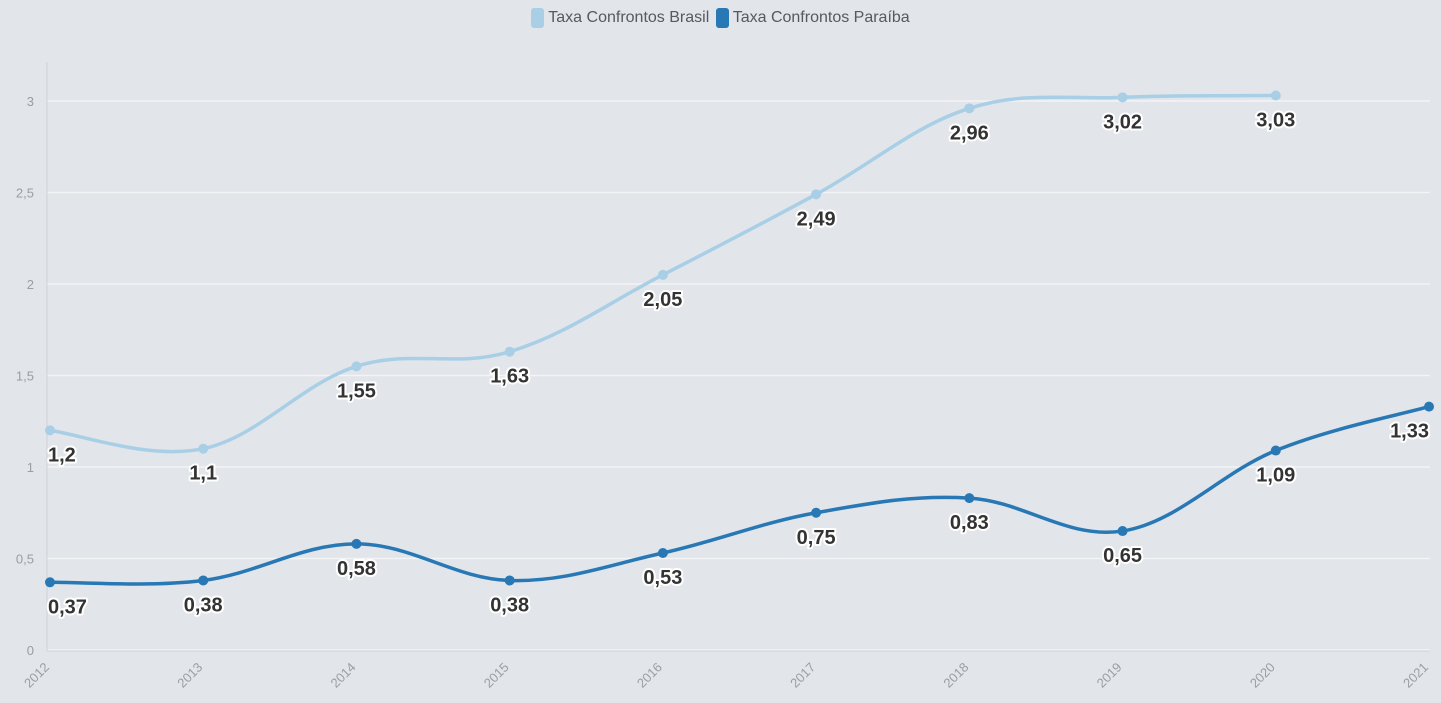  What do you see at coordinates (662, 578) in the screenshot?
I see `data-label-paraiba: 0,53` at bounding box center [662, 578].